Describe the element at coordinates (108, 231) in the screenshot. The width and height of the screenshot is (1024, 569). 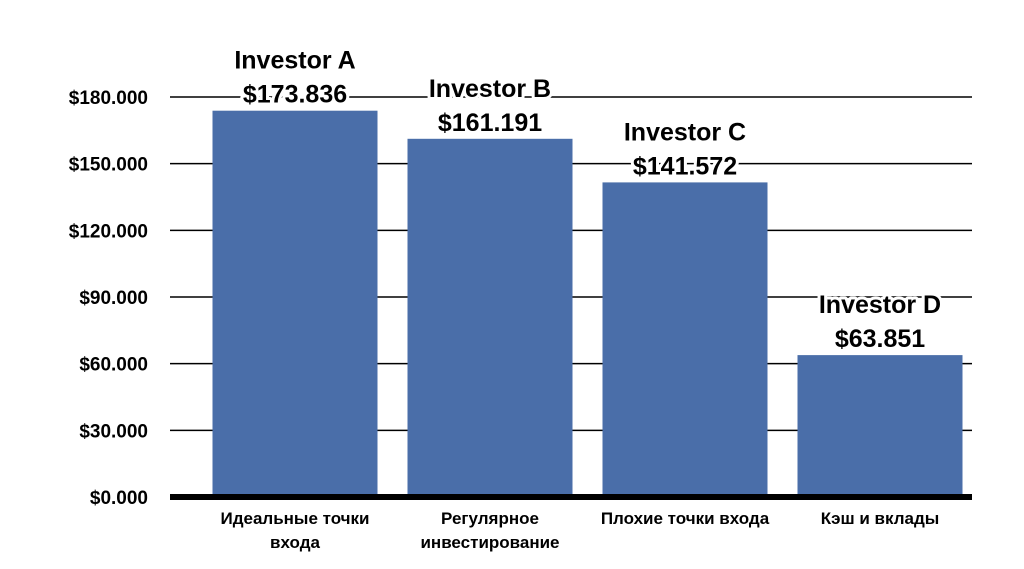
I see `y-tick-label: $120.000` at that location.